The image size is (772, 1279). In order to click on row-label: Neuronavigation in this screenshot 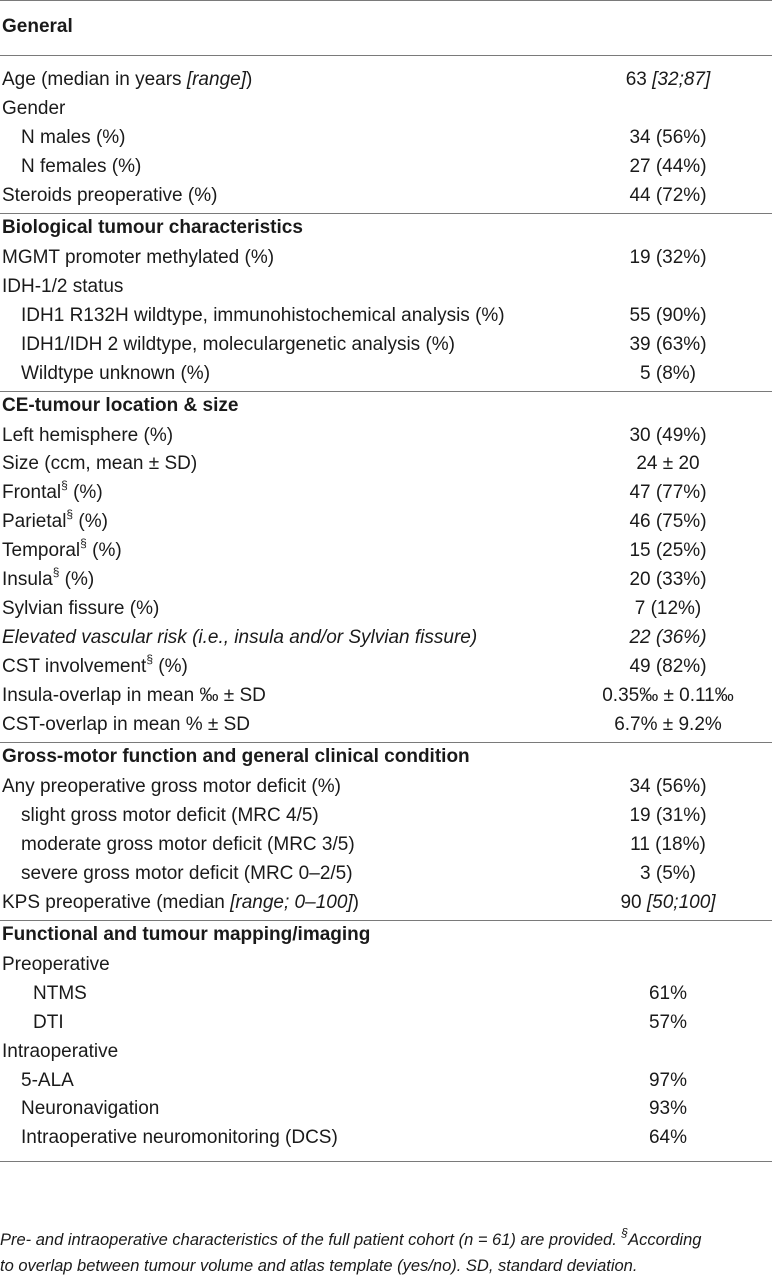, I will do `click(90, 1109)`.